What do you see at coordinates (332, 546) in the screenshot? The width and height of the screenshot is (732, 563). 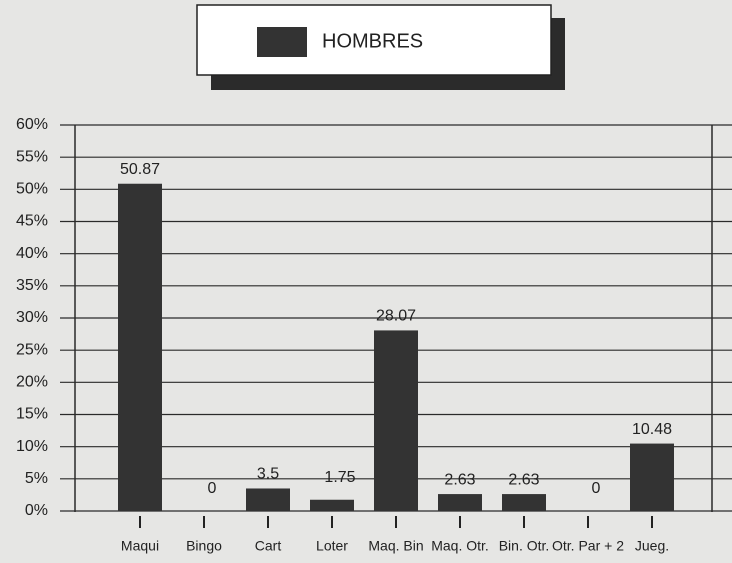 I see `x-tick-label: Loter` at bounding box center [332, 546].